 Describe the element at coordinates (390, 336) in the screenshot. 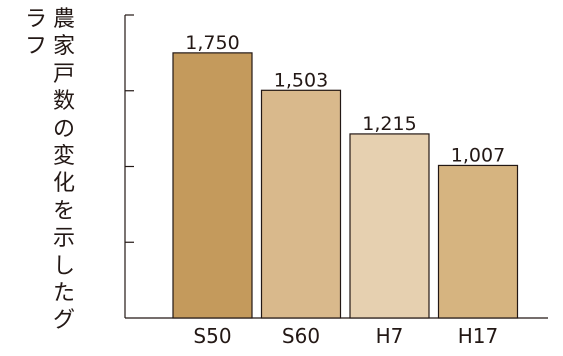

I see `x-tick-label-h7: H7` at that location.